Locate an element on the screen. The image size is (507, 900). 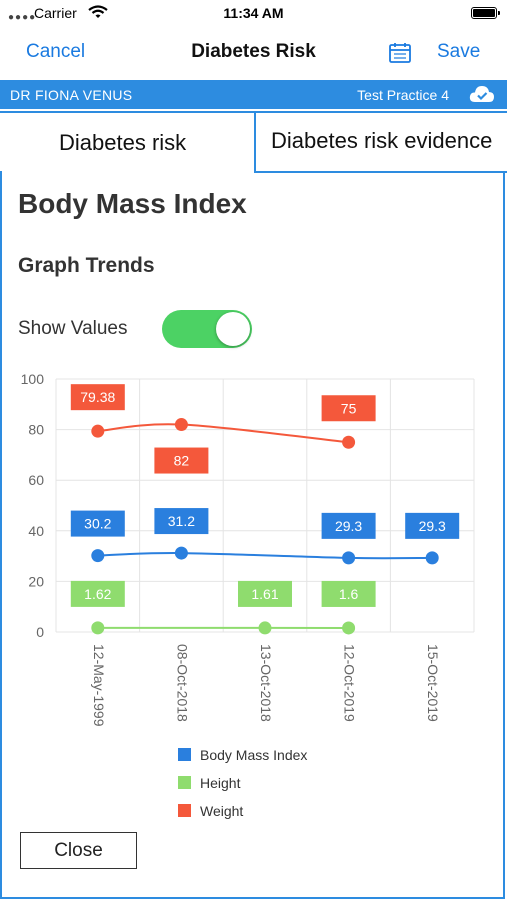
legend-swatch-body-mass-index is located at coordinates (184, 754).